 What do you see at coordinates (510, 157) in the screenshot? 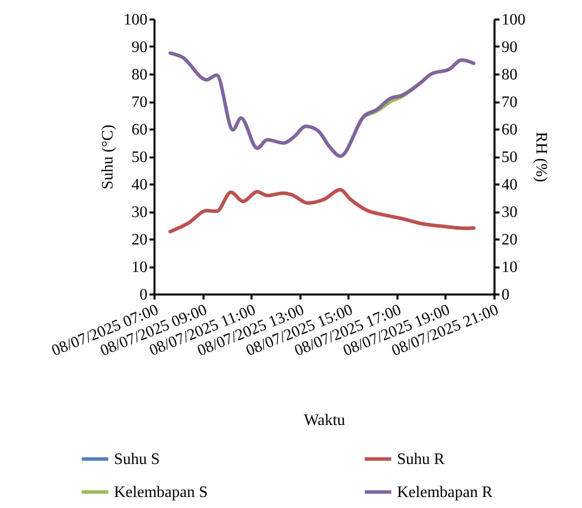
I see `y2-tick-label: 50` at bounding box center [510, 157].